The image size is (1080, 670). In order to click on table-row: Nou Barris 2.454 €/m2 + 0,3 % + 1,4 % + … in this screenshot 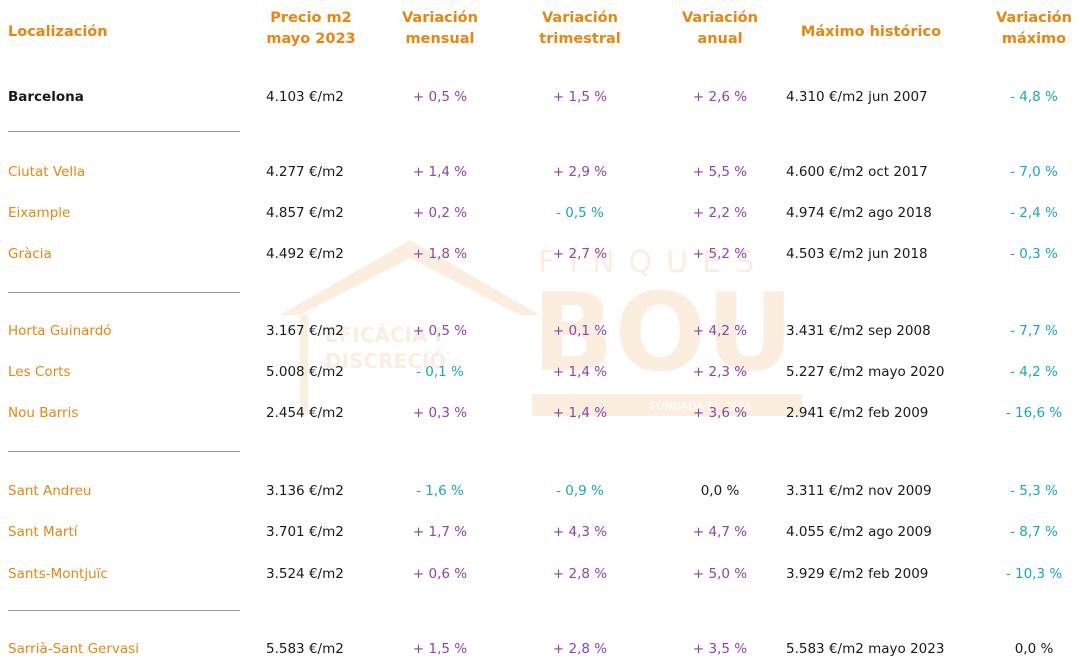, I will do `click(540, 413)`.